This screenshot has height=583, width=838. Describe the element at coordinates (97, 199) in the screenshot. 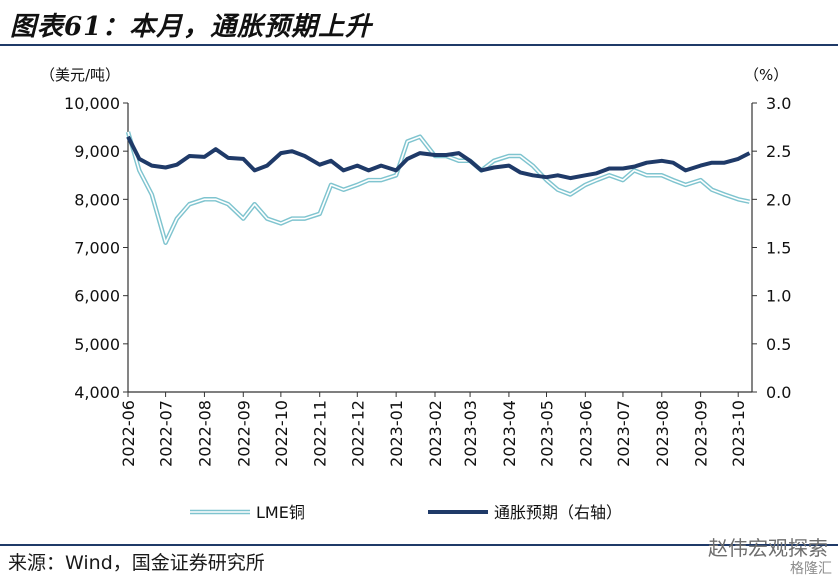

I see `left-tick-label: 8,000` at that location.